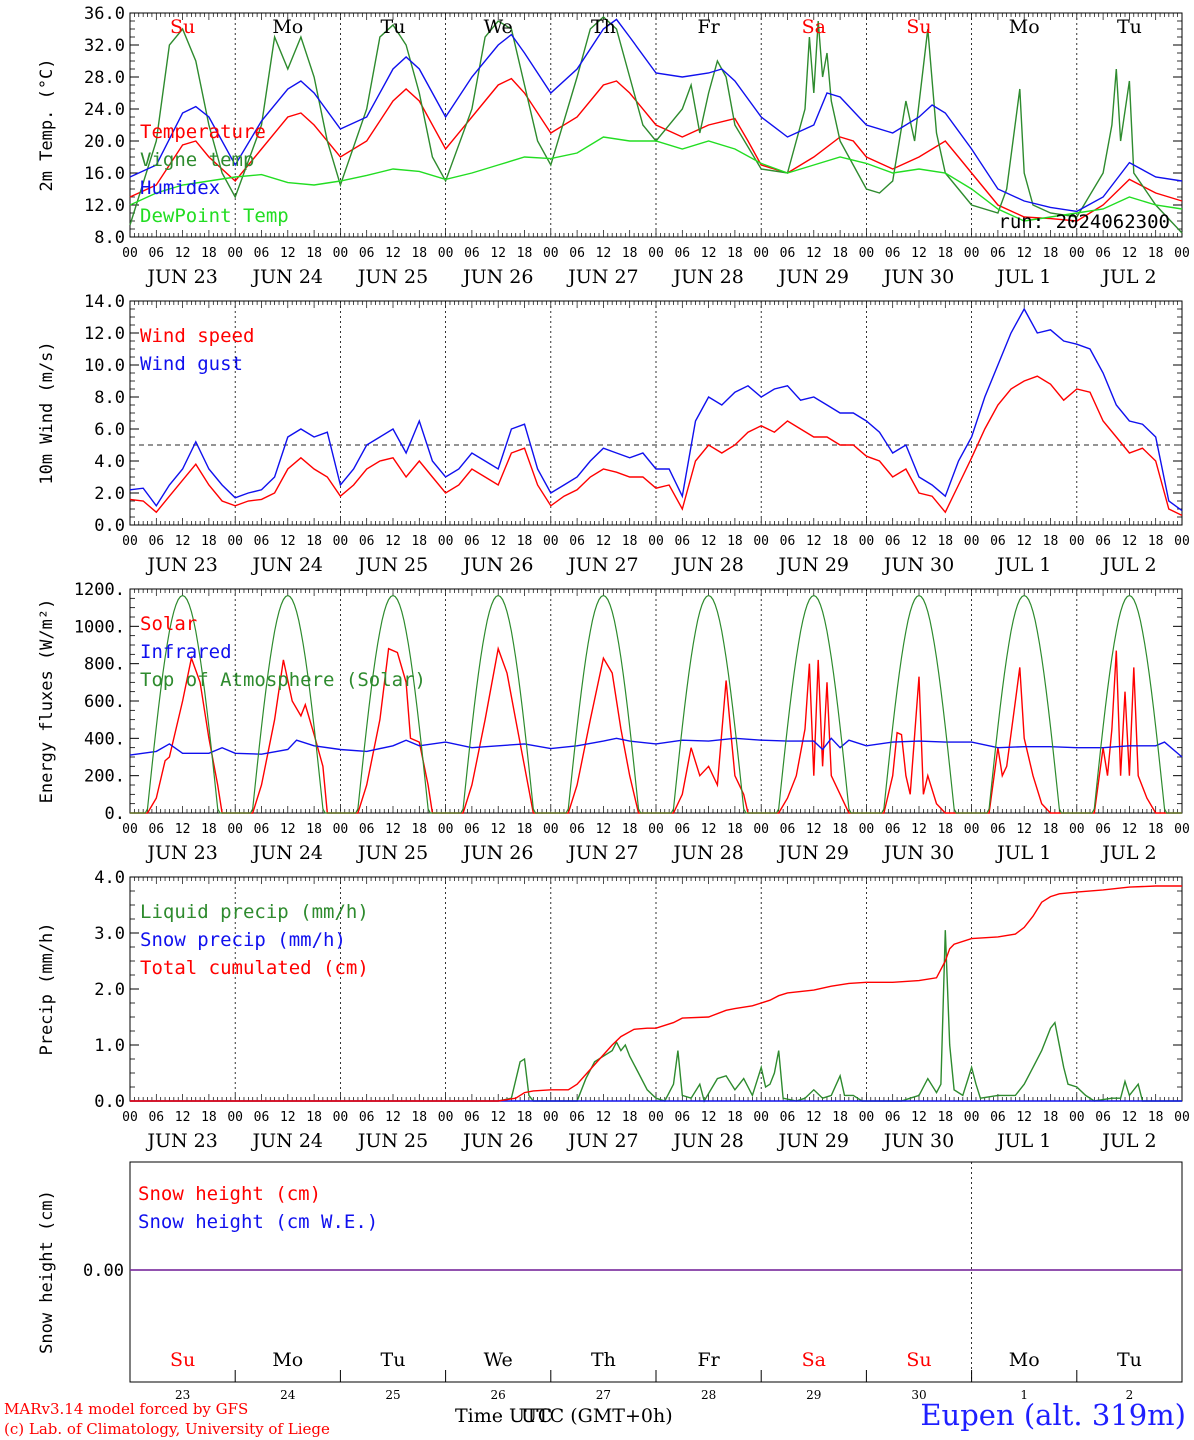 This screenshot has width=1194, height=1440. Describe the element at coordinates (104, 366) in the screenshot. I see `y-tick-label: 10.0` at that location.